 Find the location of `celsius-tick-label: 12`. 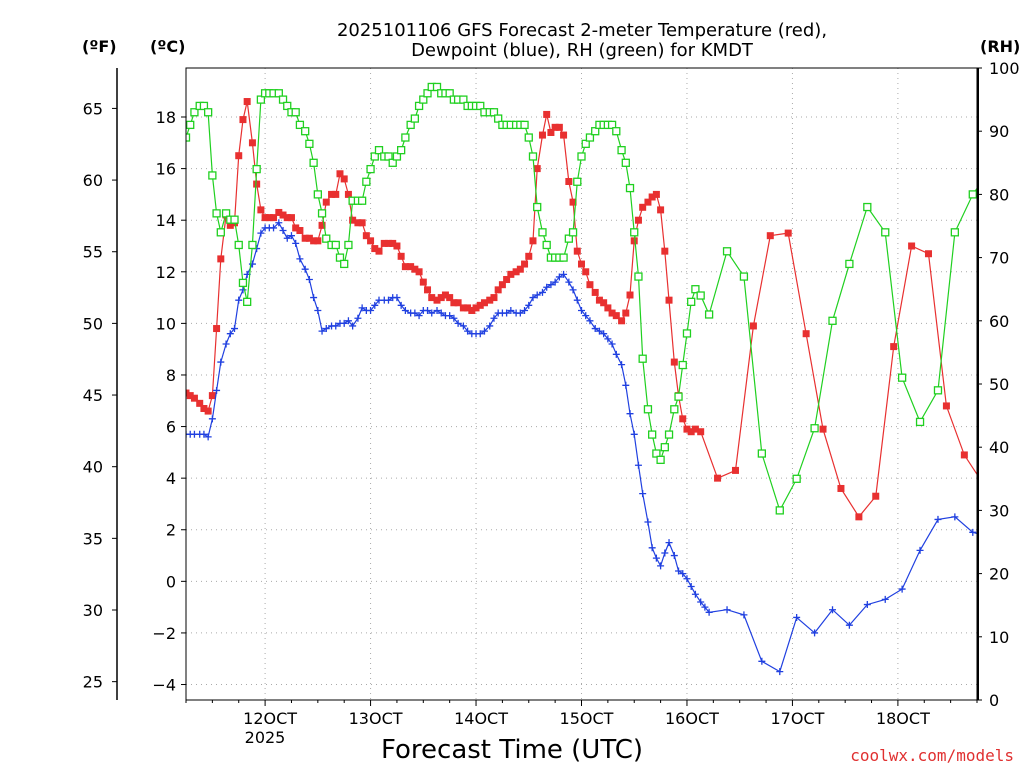

celsius-tick-label: 12 is located at coordinates (166, 272).